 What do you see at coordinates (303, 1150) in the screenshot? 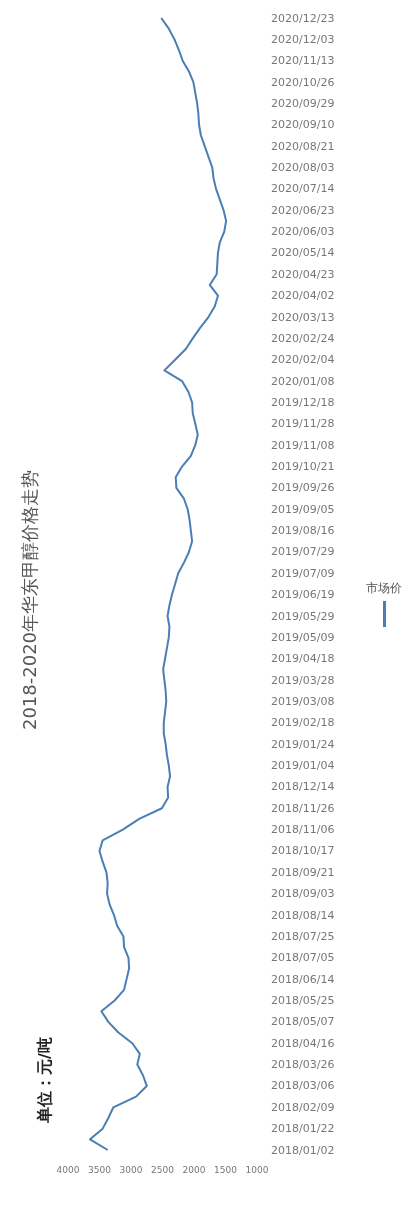
I see `y-tick-label: 2018/01/02` at bounding box center [303, 1150].